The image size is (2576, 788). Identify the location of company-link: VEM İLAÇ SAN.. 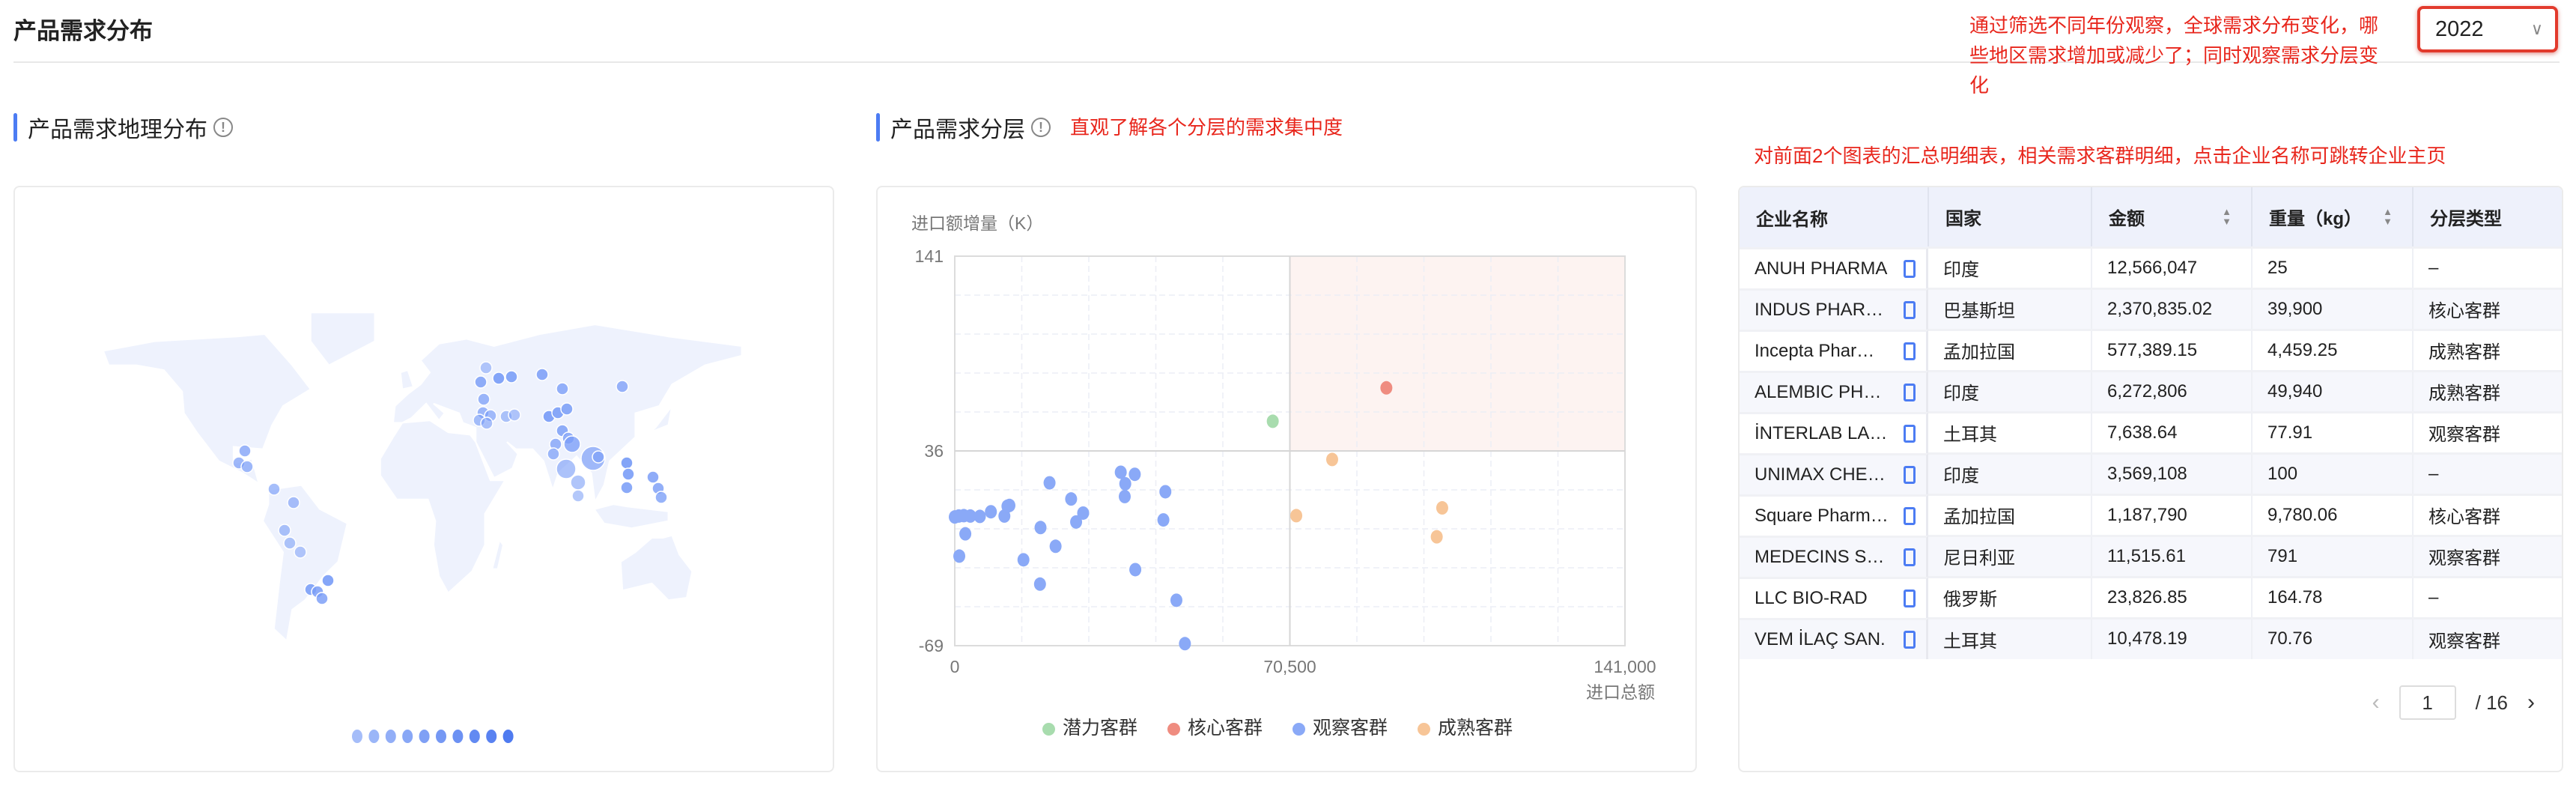
(1820, 639).